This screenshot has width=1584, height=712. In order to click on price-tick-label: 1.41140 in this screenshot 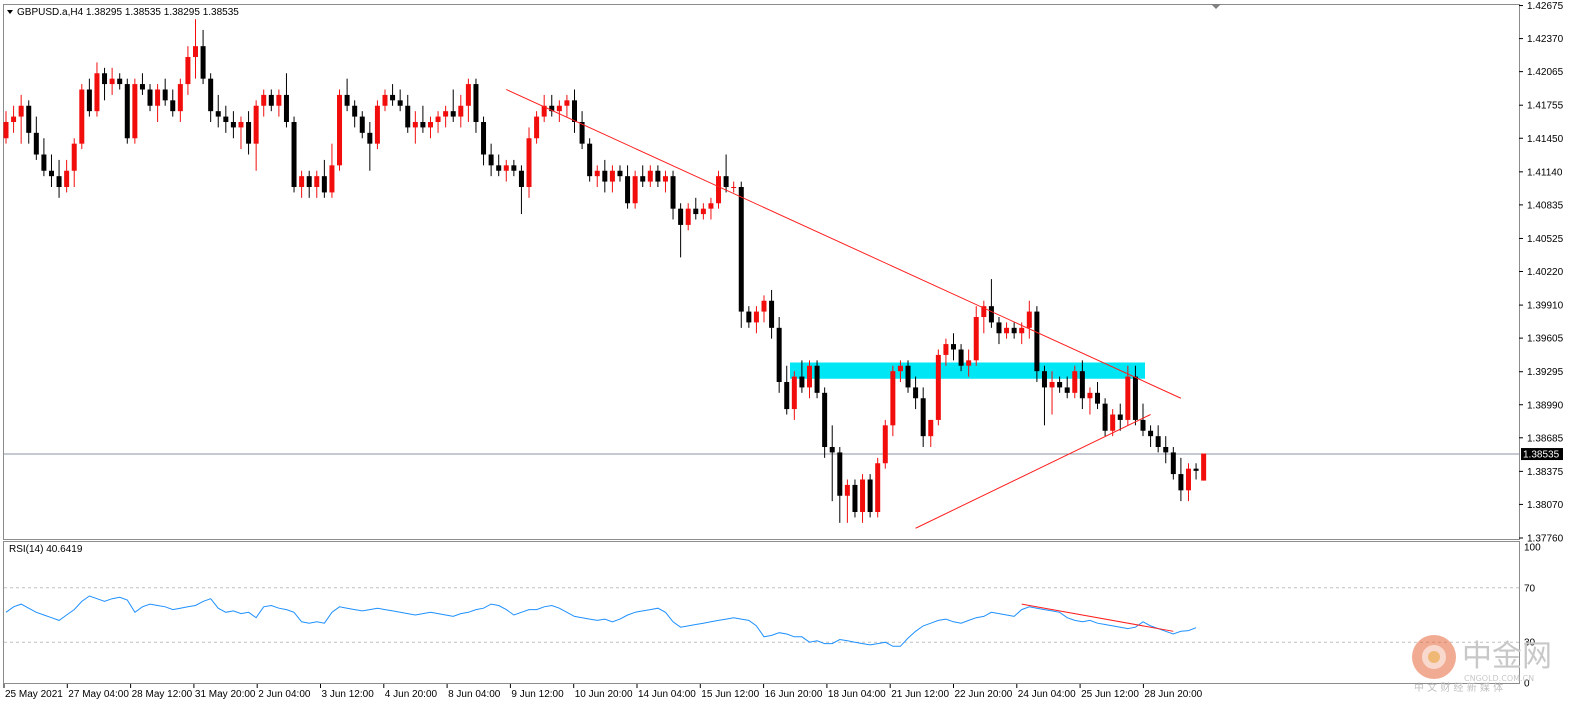, I will do `click(1545, 172)`.